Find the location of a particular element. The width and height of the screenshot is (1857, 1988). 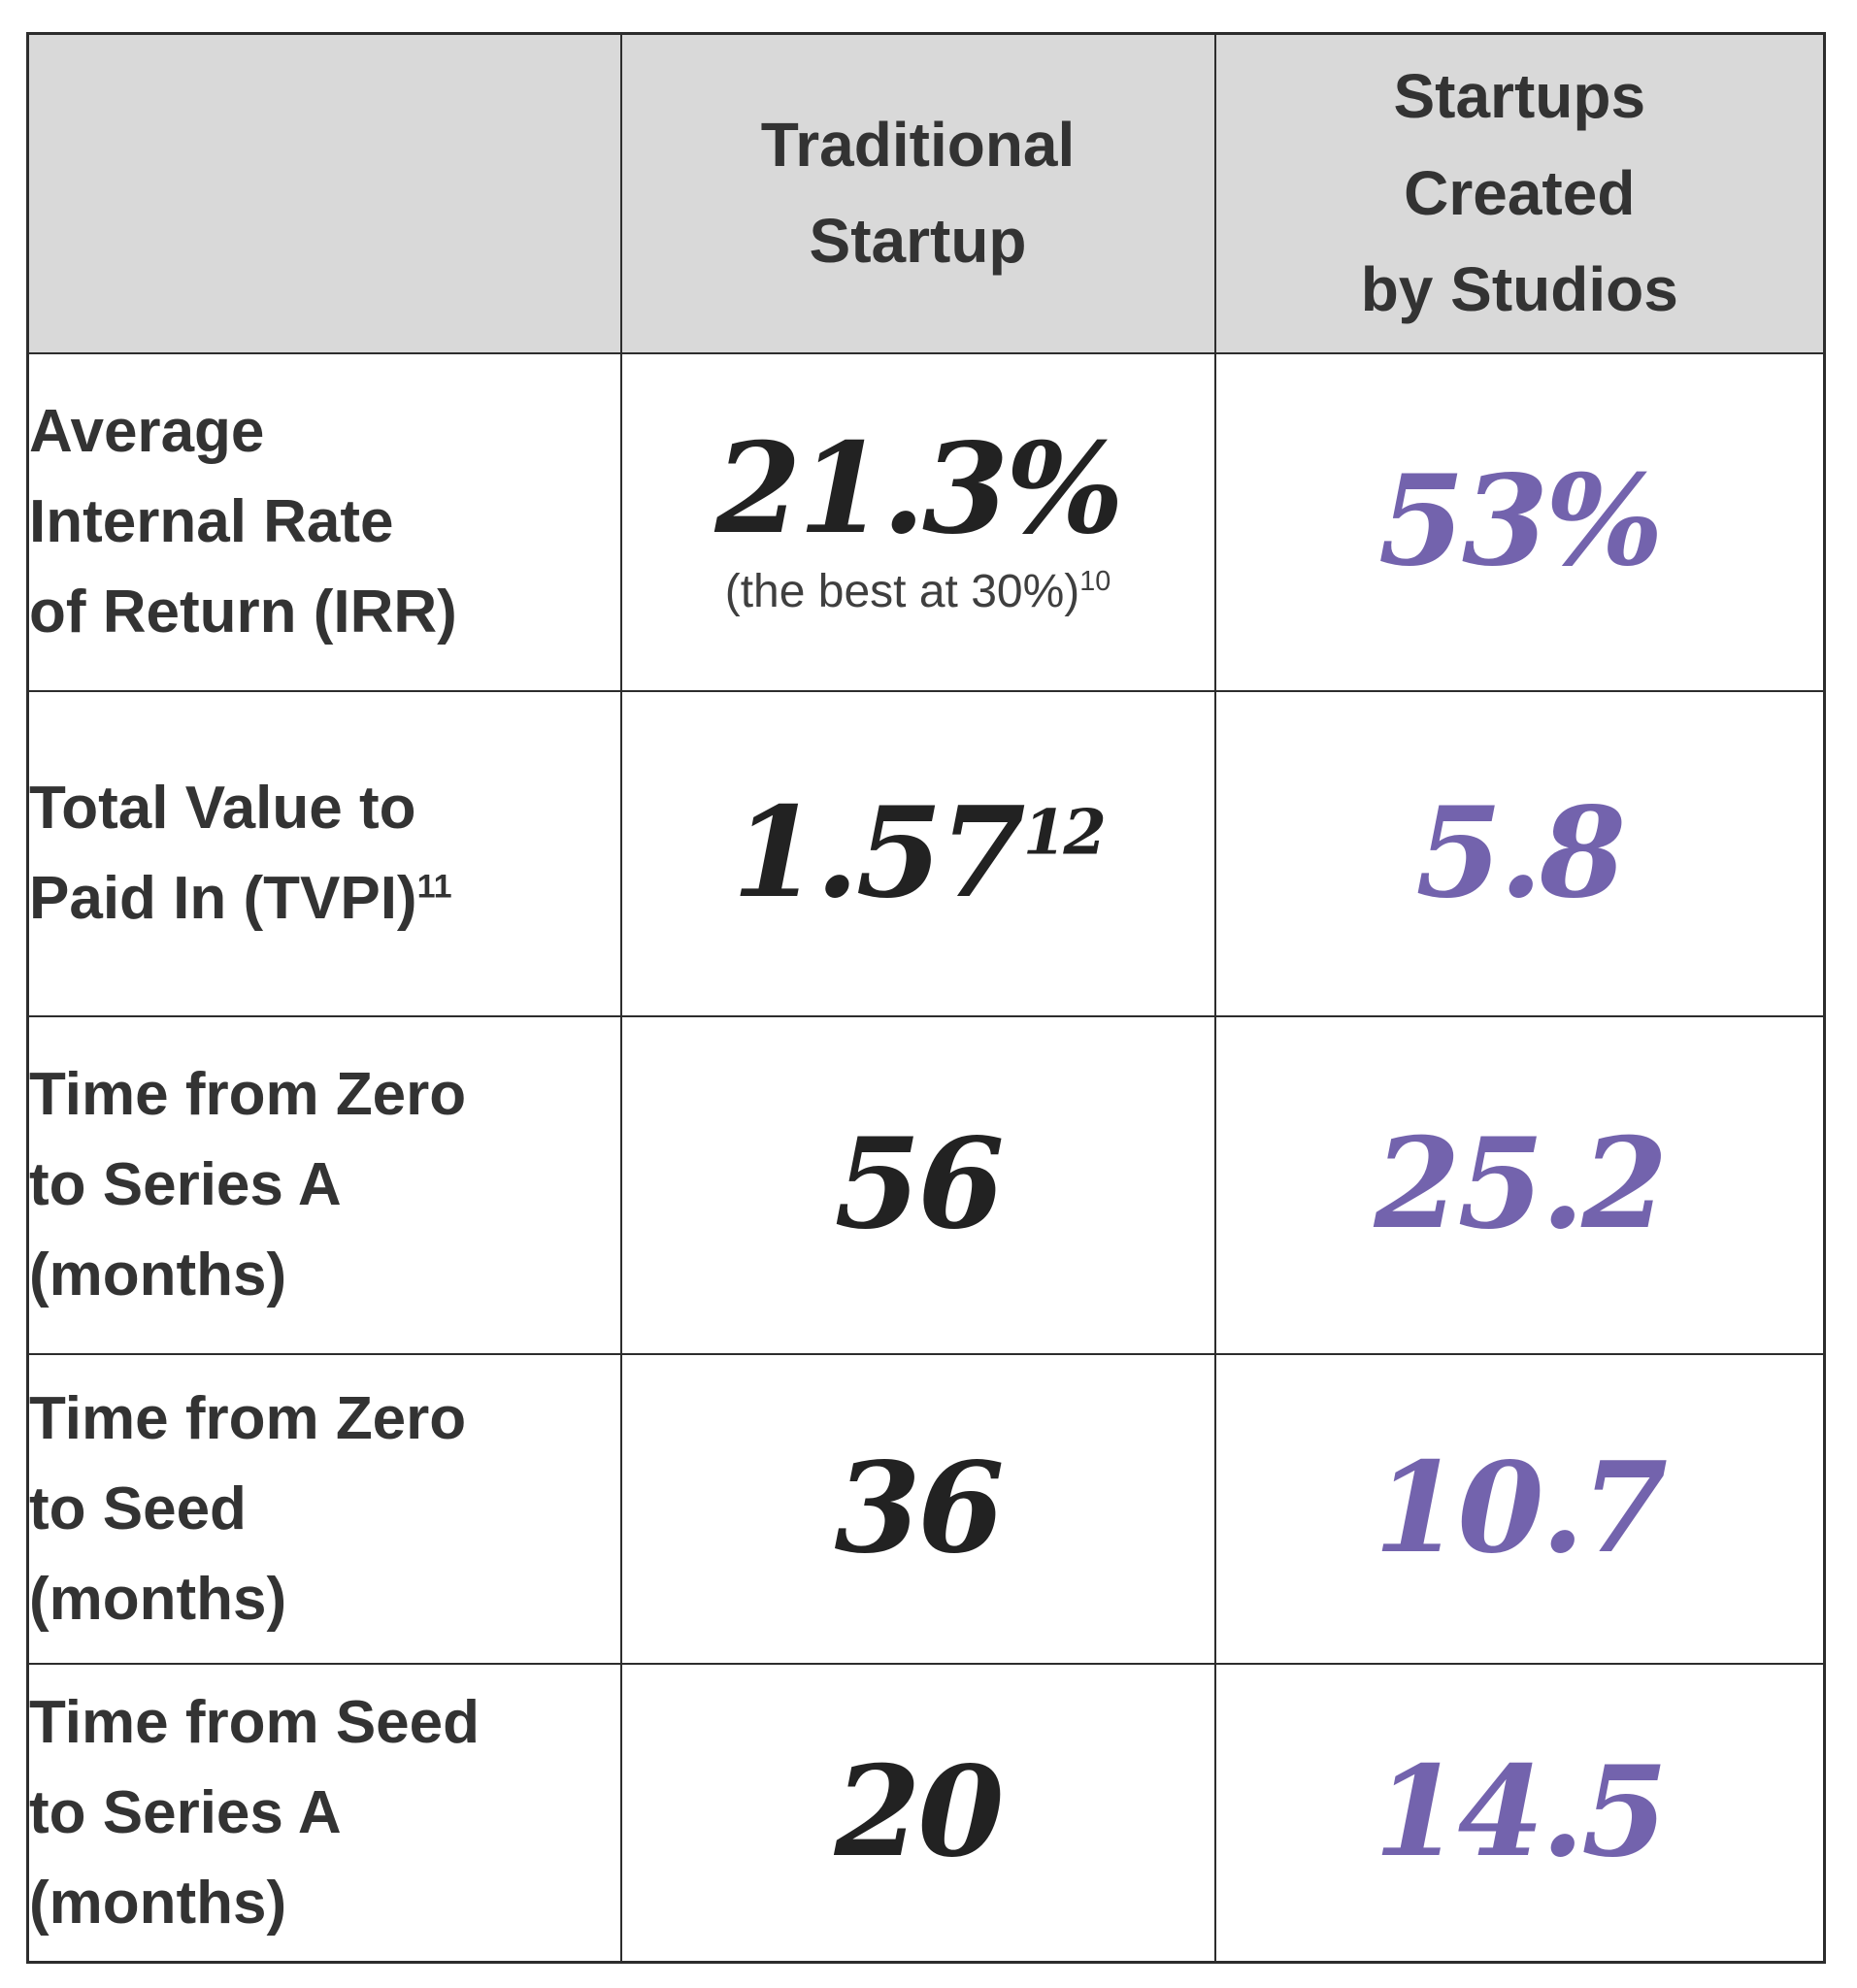

footnote-marker: 10 is located at coordinates (1095, 581).